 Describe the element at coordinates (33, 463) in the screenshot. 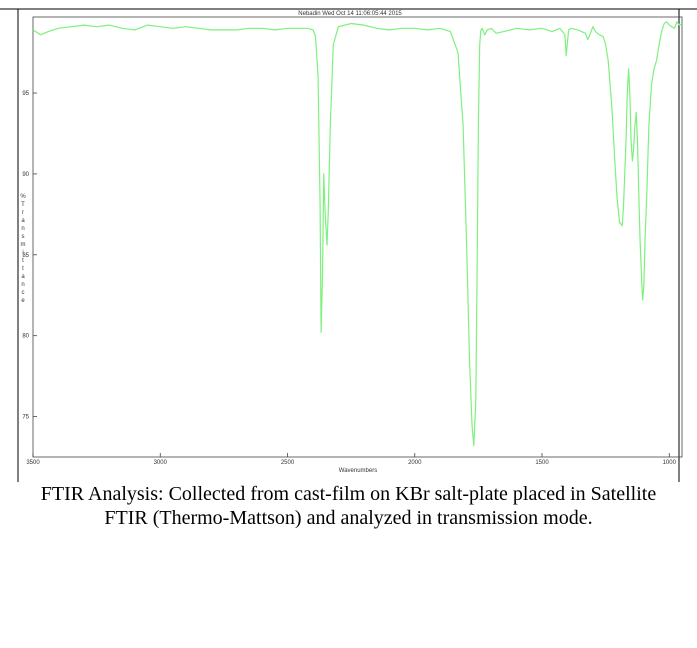

I see `x-tick-label: 3500` at that location.